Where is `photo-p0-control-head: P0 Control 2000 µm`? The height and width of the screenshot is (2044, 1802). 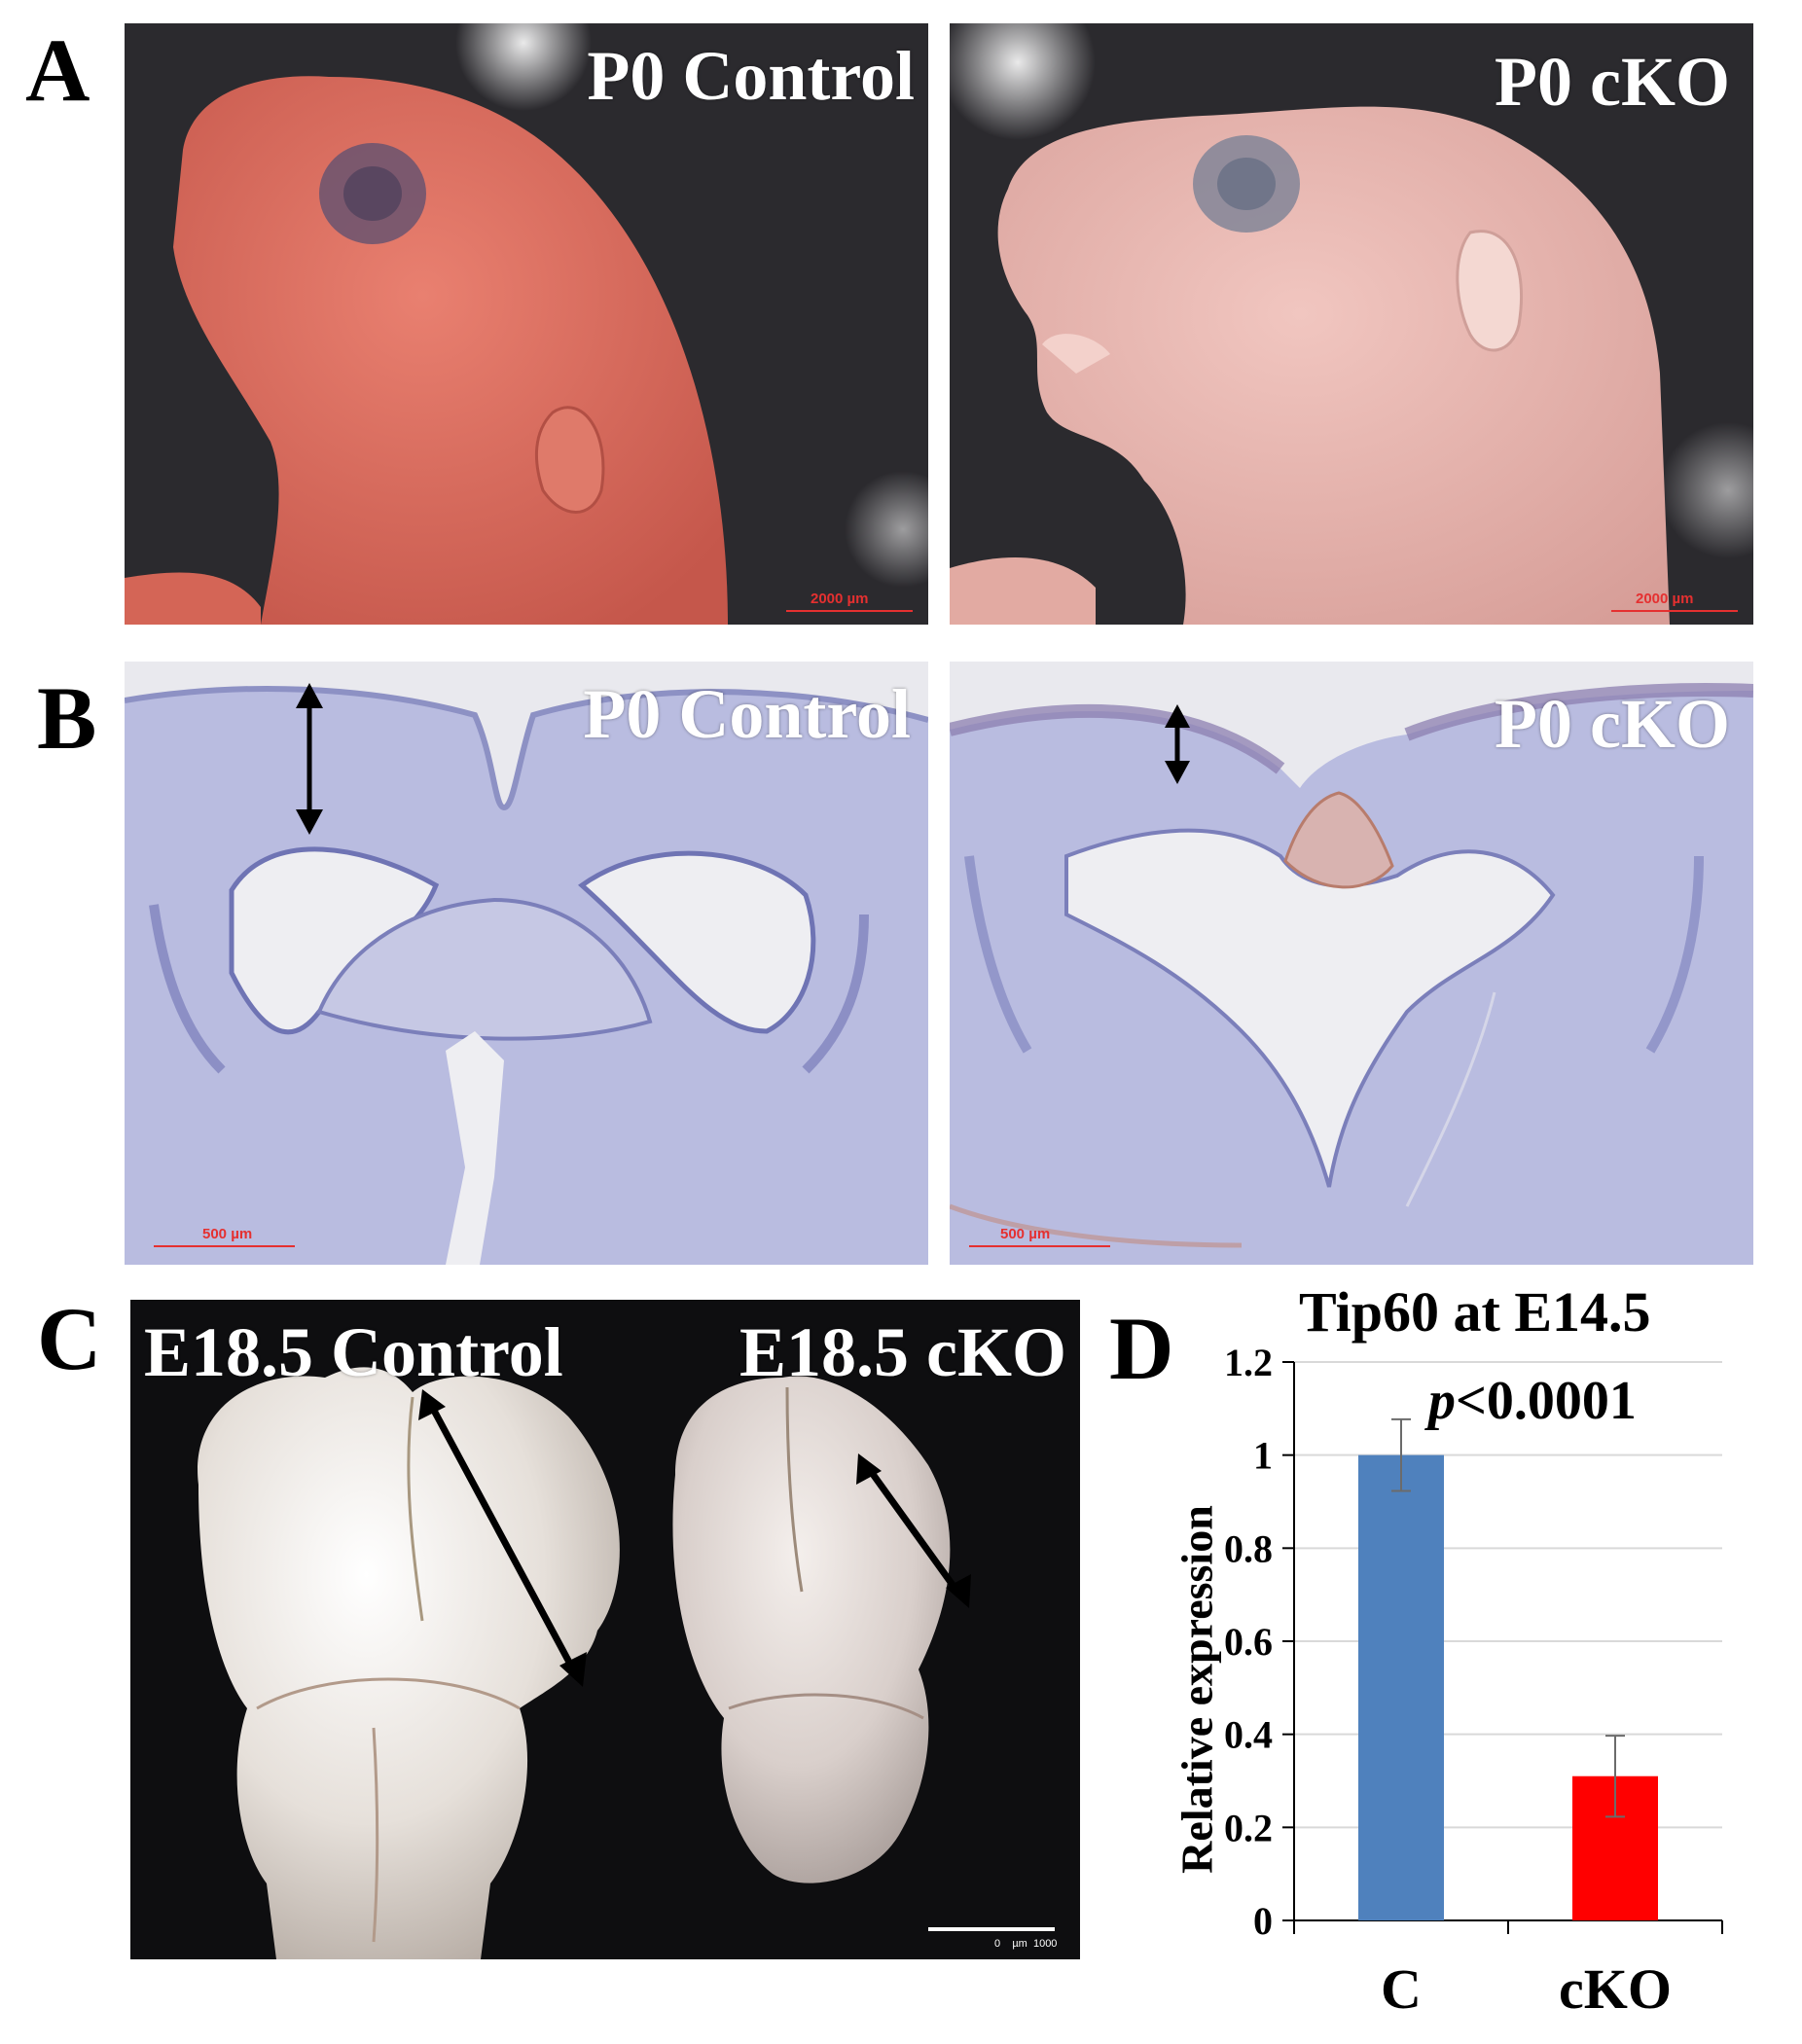 photo-p0-control-head: P0 Control 2000 µm is located at coordinates (527, 324).